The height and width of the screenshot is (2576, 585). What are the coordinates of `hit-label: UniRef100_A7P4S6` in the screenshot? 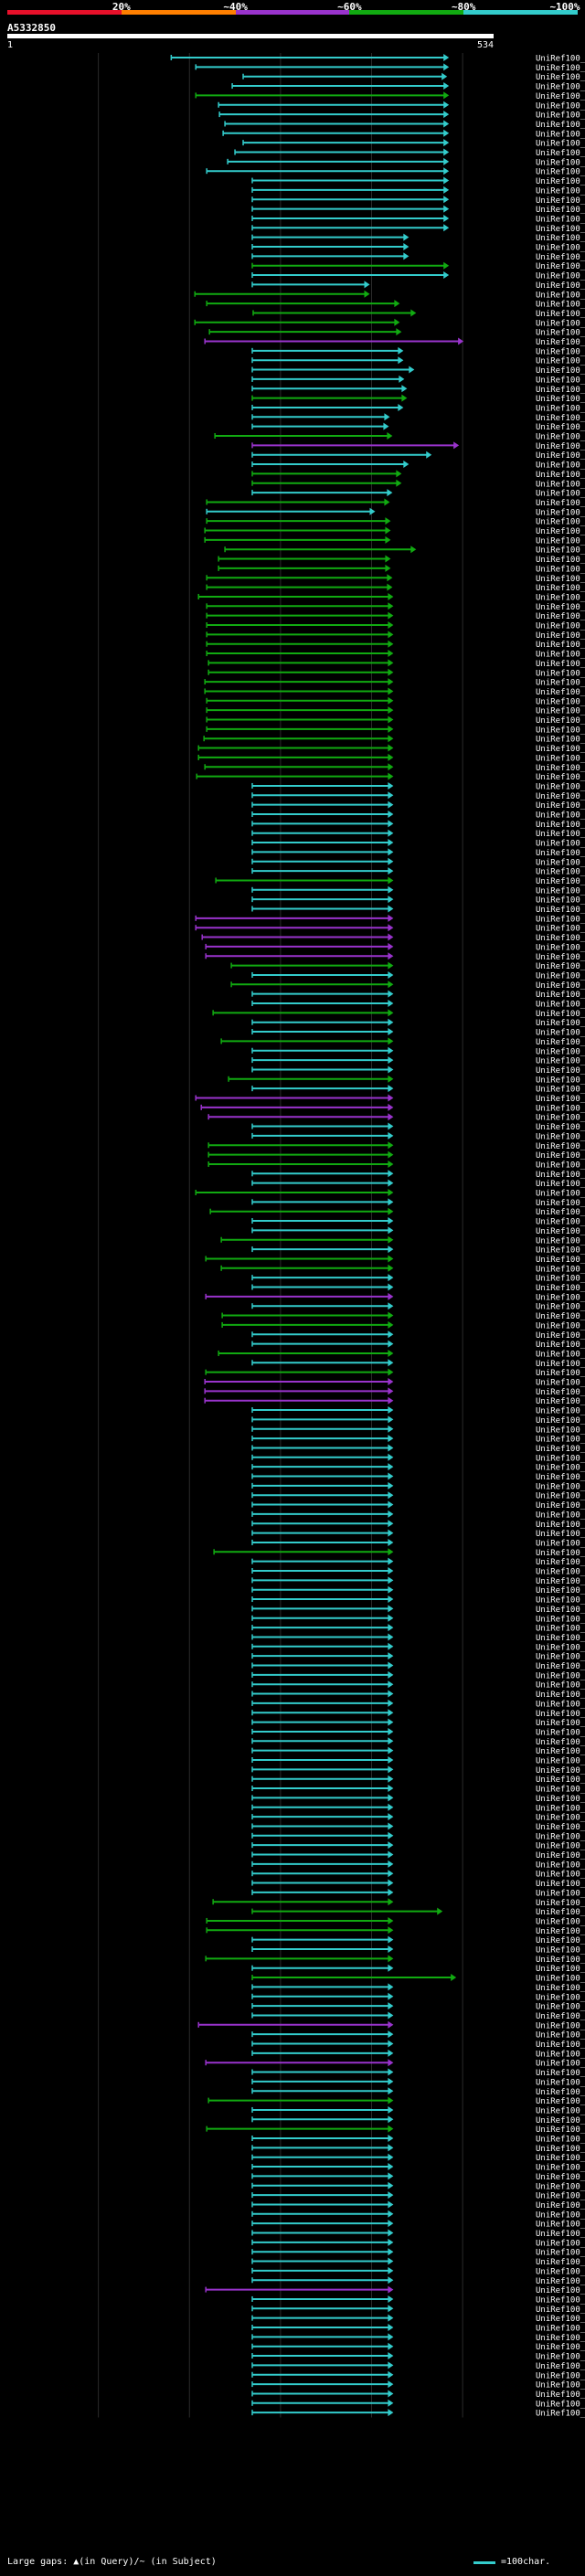 It's located at (561, 1988).